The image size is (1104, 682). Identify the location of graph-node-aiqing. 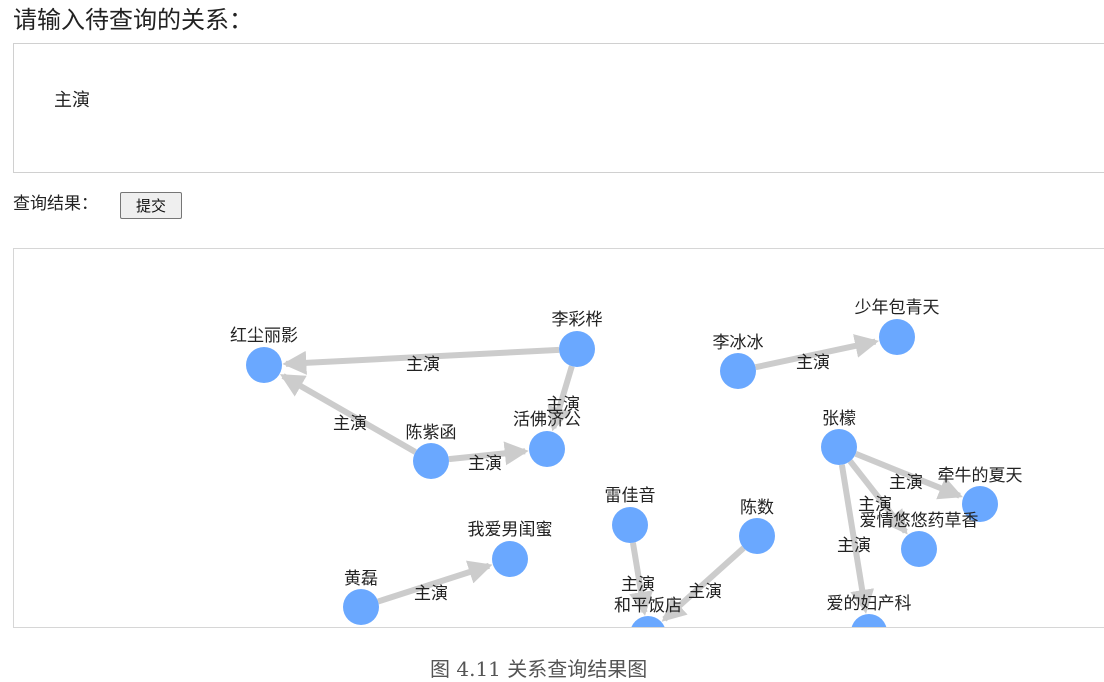
(919, 549).